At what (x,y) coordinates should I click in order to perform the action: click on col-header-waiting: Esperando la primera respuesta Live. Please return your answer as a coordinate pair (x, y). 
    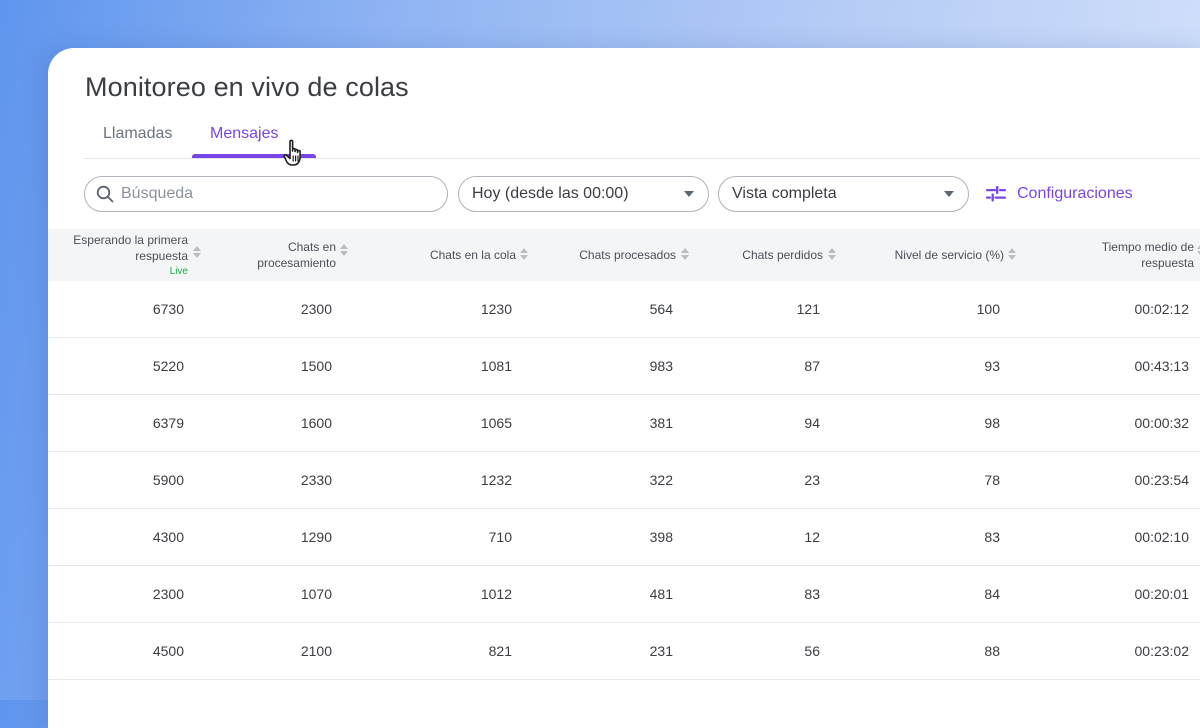
    Looking at the image, I should click on (130, 256).